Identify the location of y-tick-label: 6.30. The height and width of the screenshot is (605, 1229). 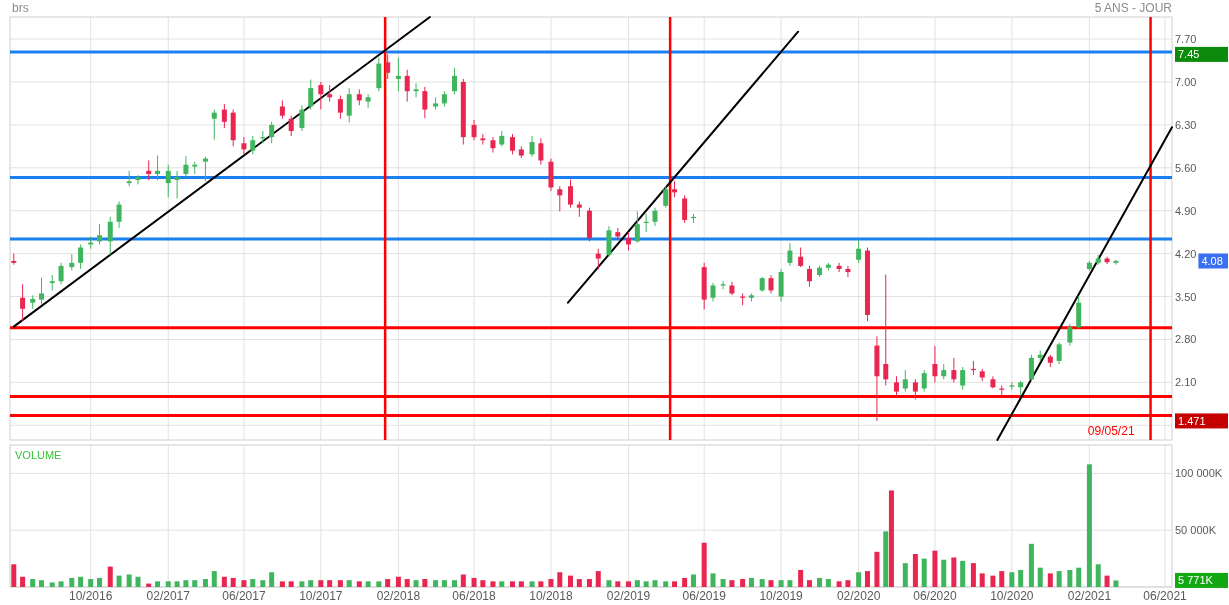
(1186, 124).